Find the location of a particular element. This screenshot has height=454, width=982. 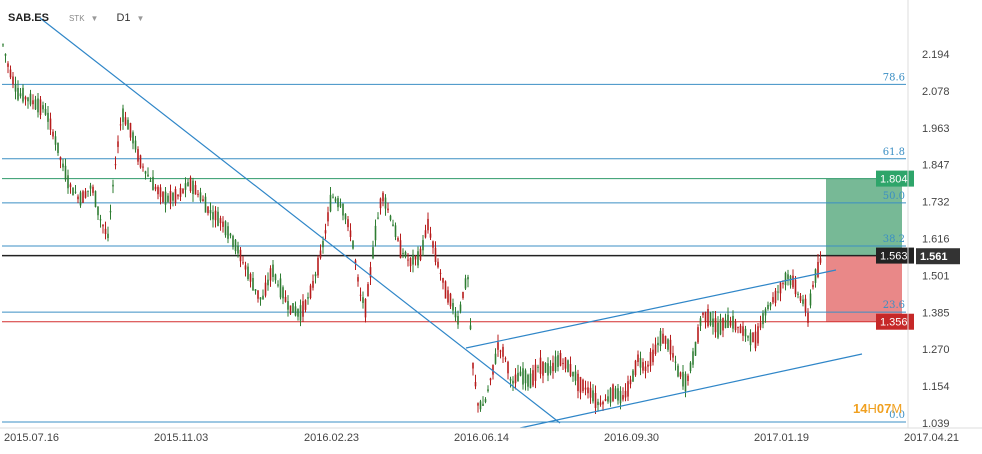

symbol-label: SAB.ES is located at coordinates (28, 18).